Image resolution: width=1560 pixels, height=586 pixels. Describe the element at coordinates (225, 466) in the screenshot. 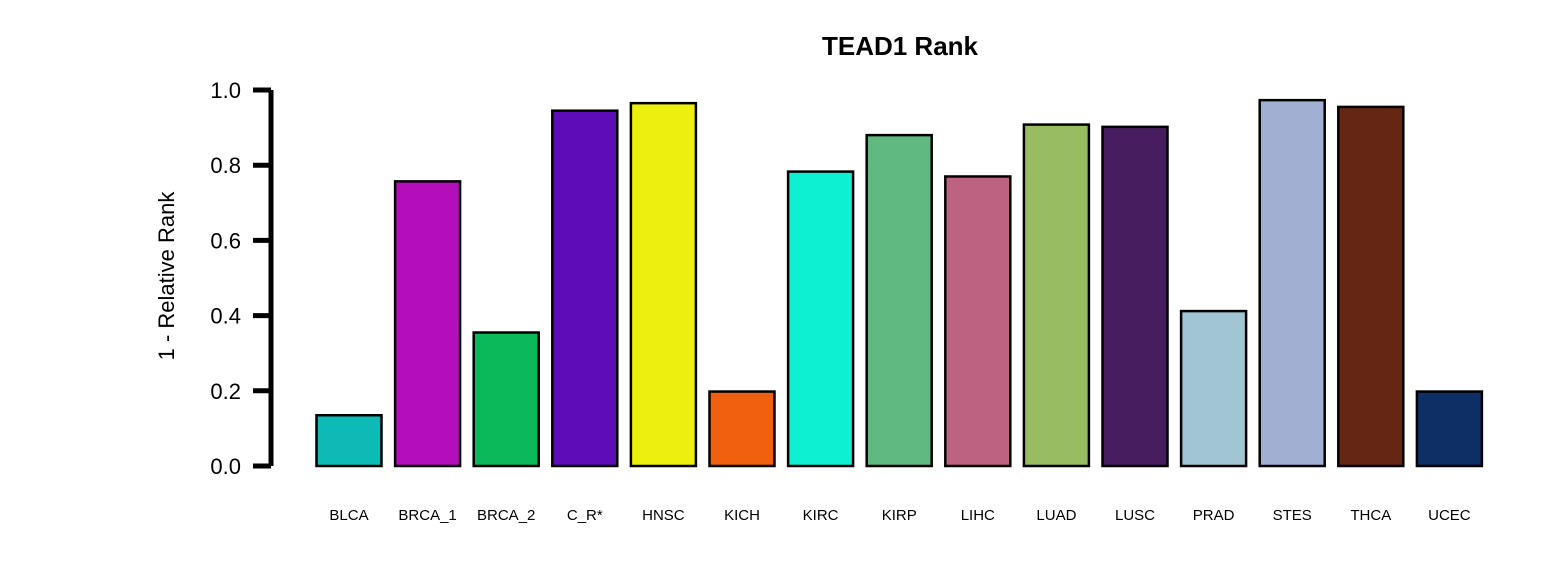

I see `y-tick-label: 0.0` at that location.